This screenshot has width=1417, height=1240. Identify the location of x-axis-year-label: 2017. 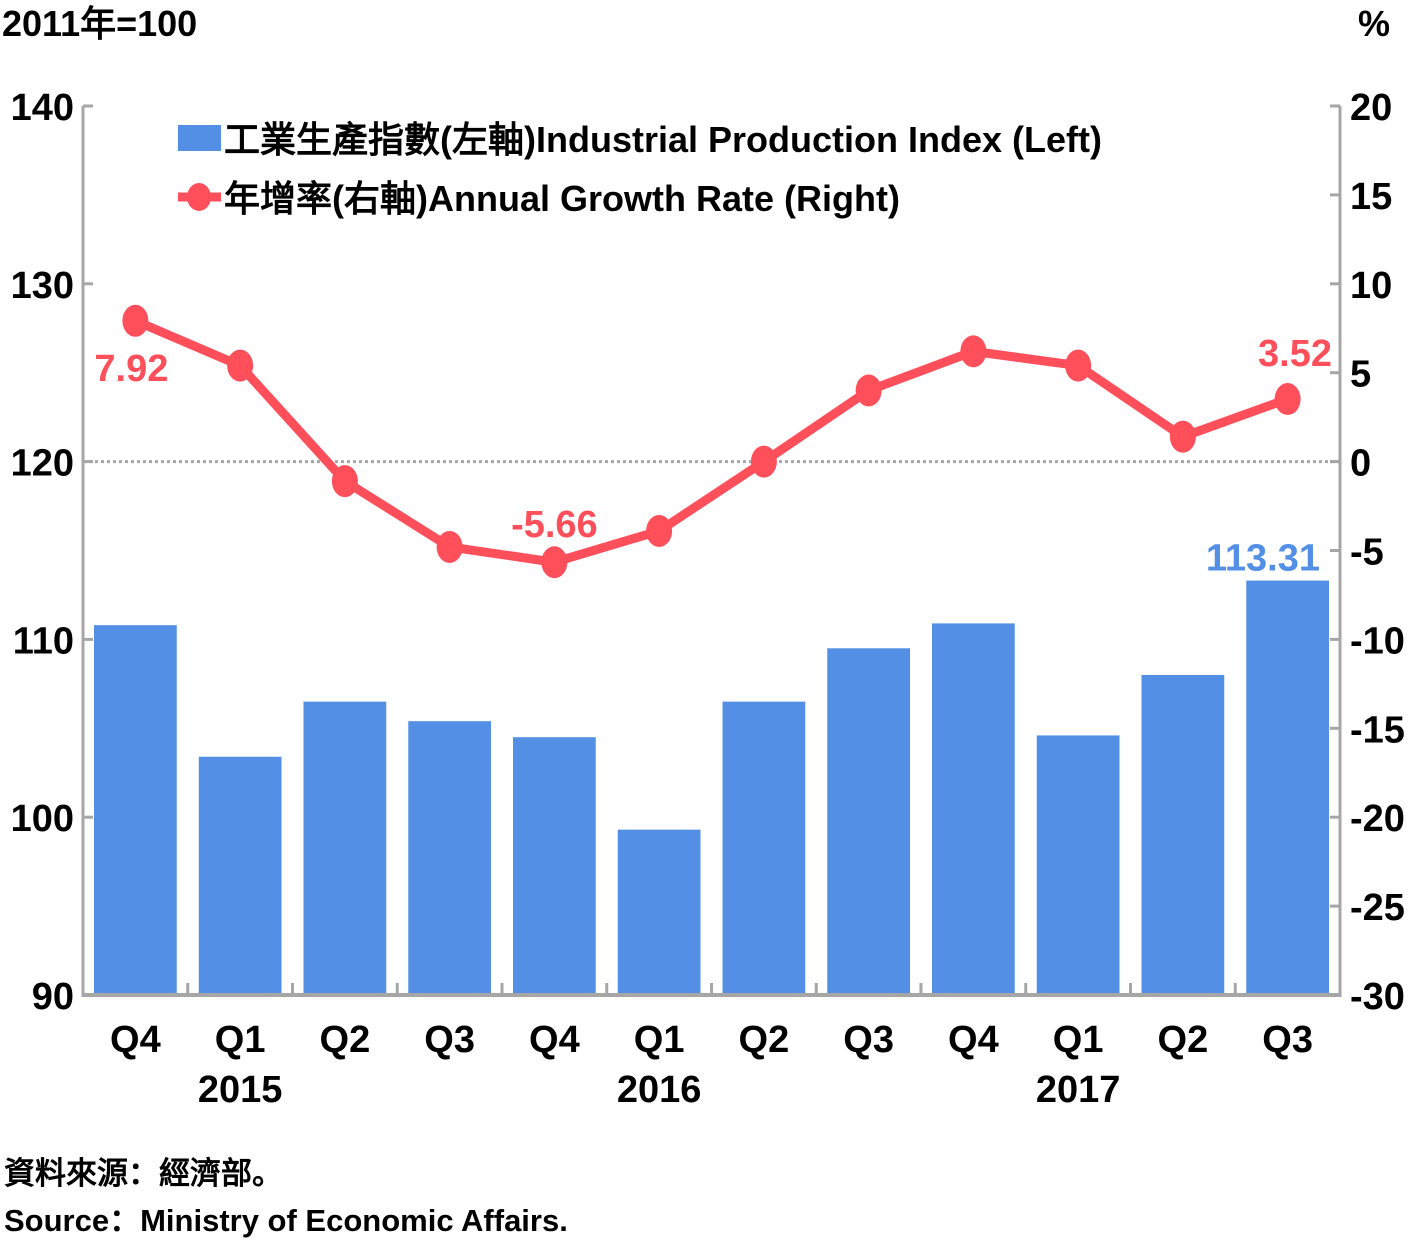
(1078, 1090).